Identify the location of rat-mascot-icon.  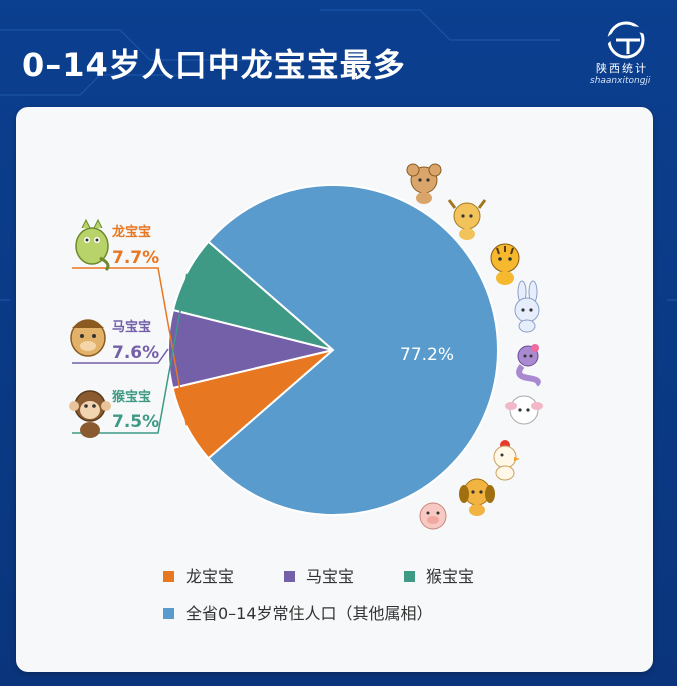
(424, 183).